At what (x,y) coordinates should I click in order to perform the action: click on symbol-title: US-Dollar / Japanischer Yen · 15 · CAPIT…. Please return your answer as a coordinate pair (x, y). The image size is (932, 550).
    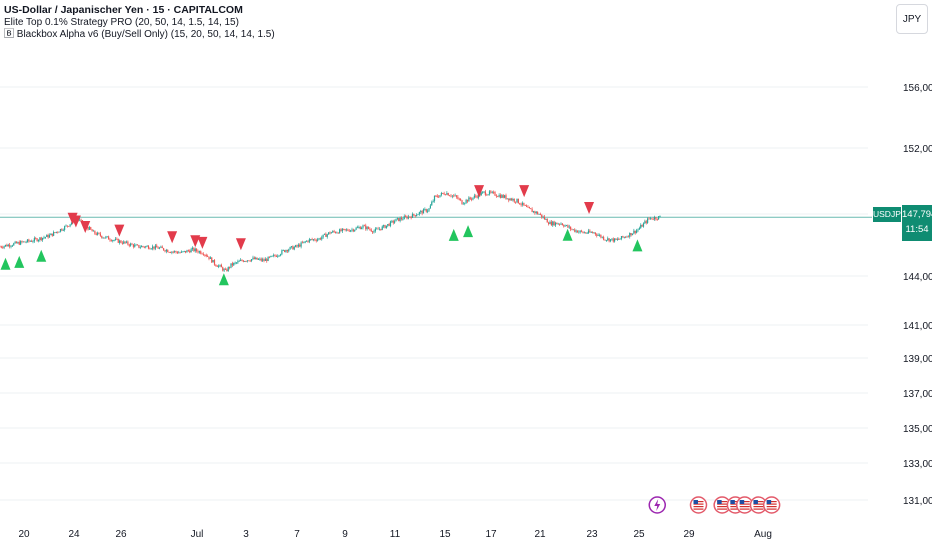
    Looking at the image, I should click on (123, 10).